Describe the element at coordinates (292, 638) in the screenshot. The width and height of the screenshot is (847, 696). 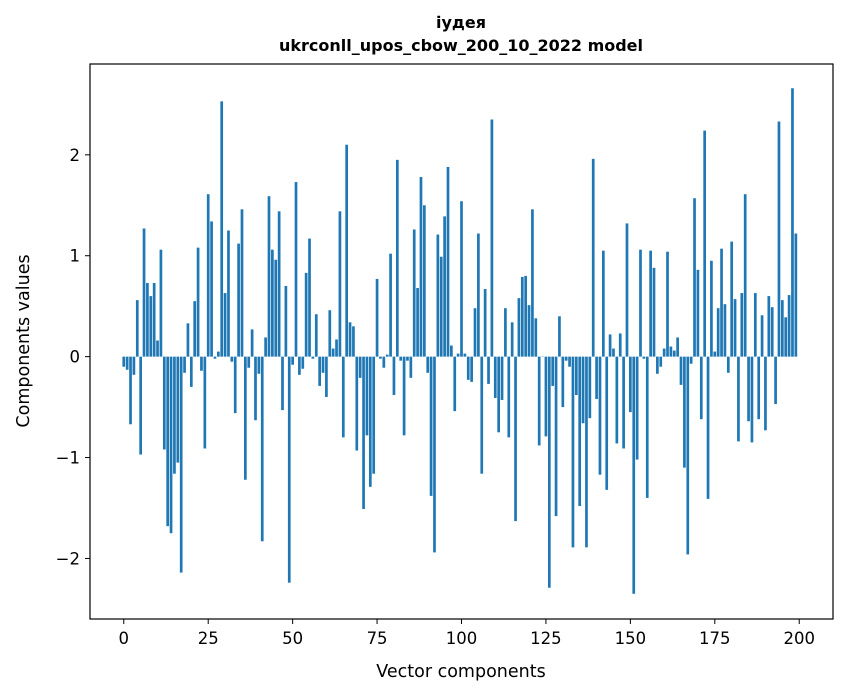
I see `x-tick-label: 50` at that location.